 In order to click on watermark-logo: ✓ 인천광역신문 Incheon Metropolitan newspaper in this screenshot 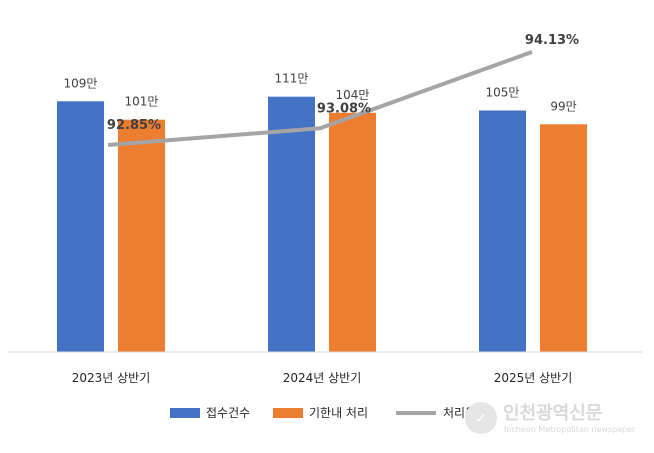, I will do `click(550, 418)`.